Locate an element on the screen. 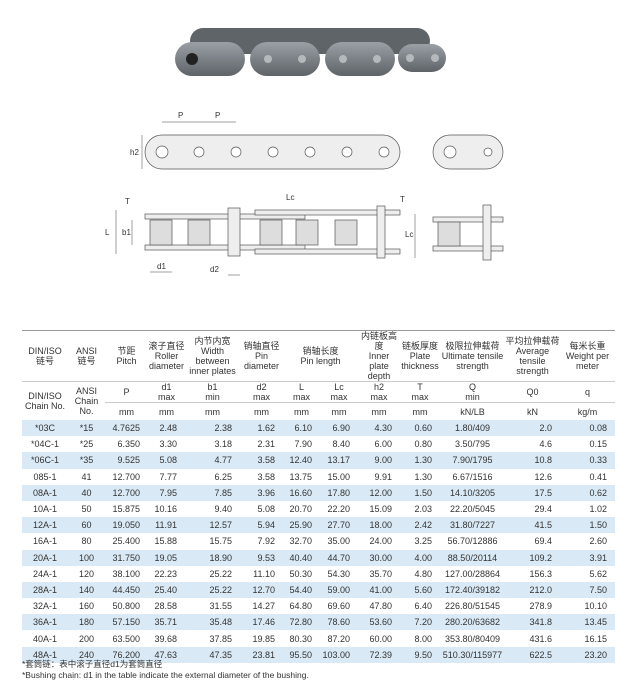  column-header-1: 滚子直径 Roller diameter is located at coordinates (166, 356).